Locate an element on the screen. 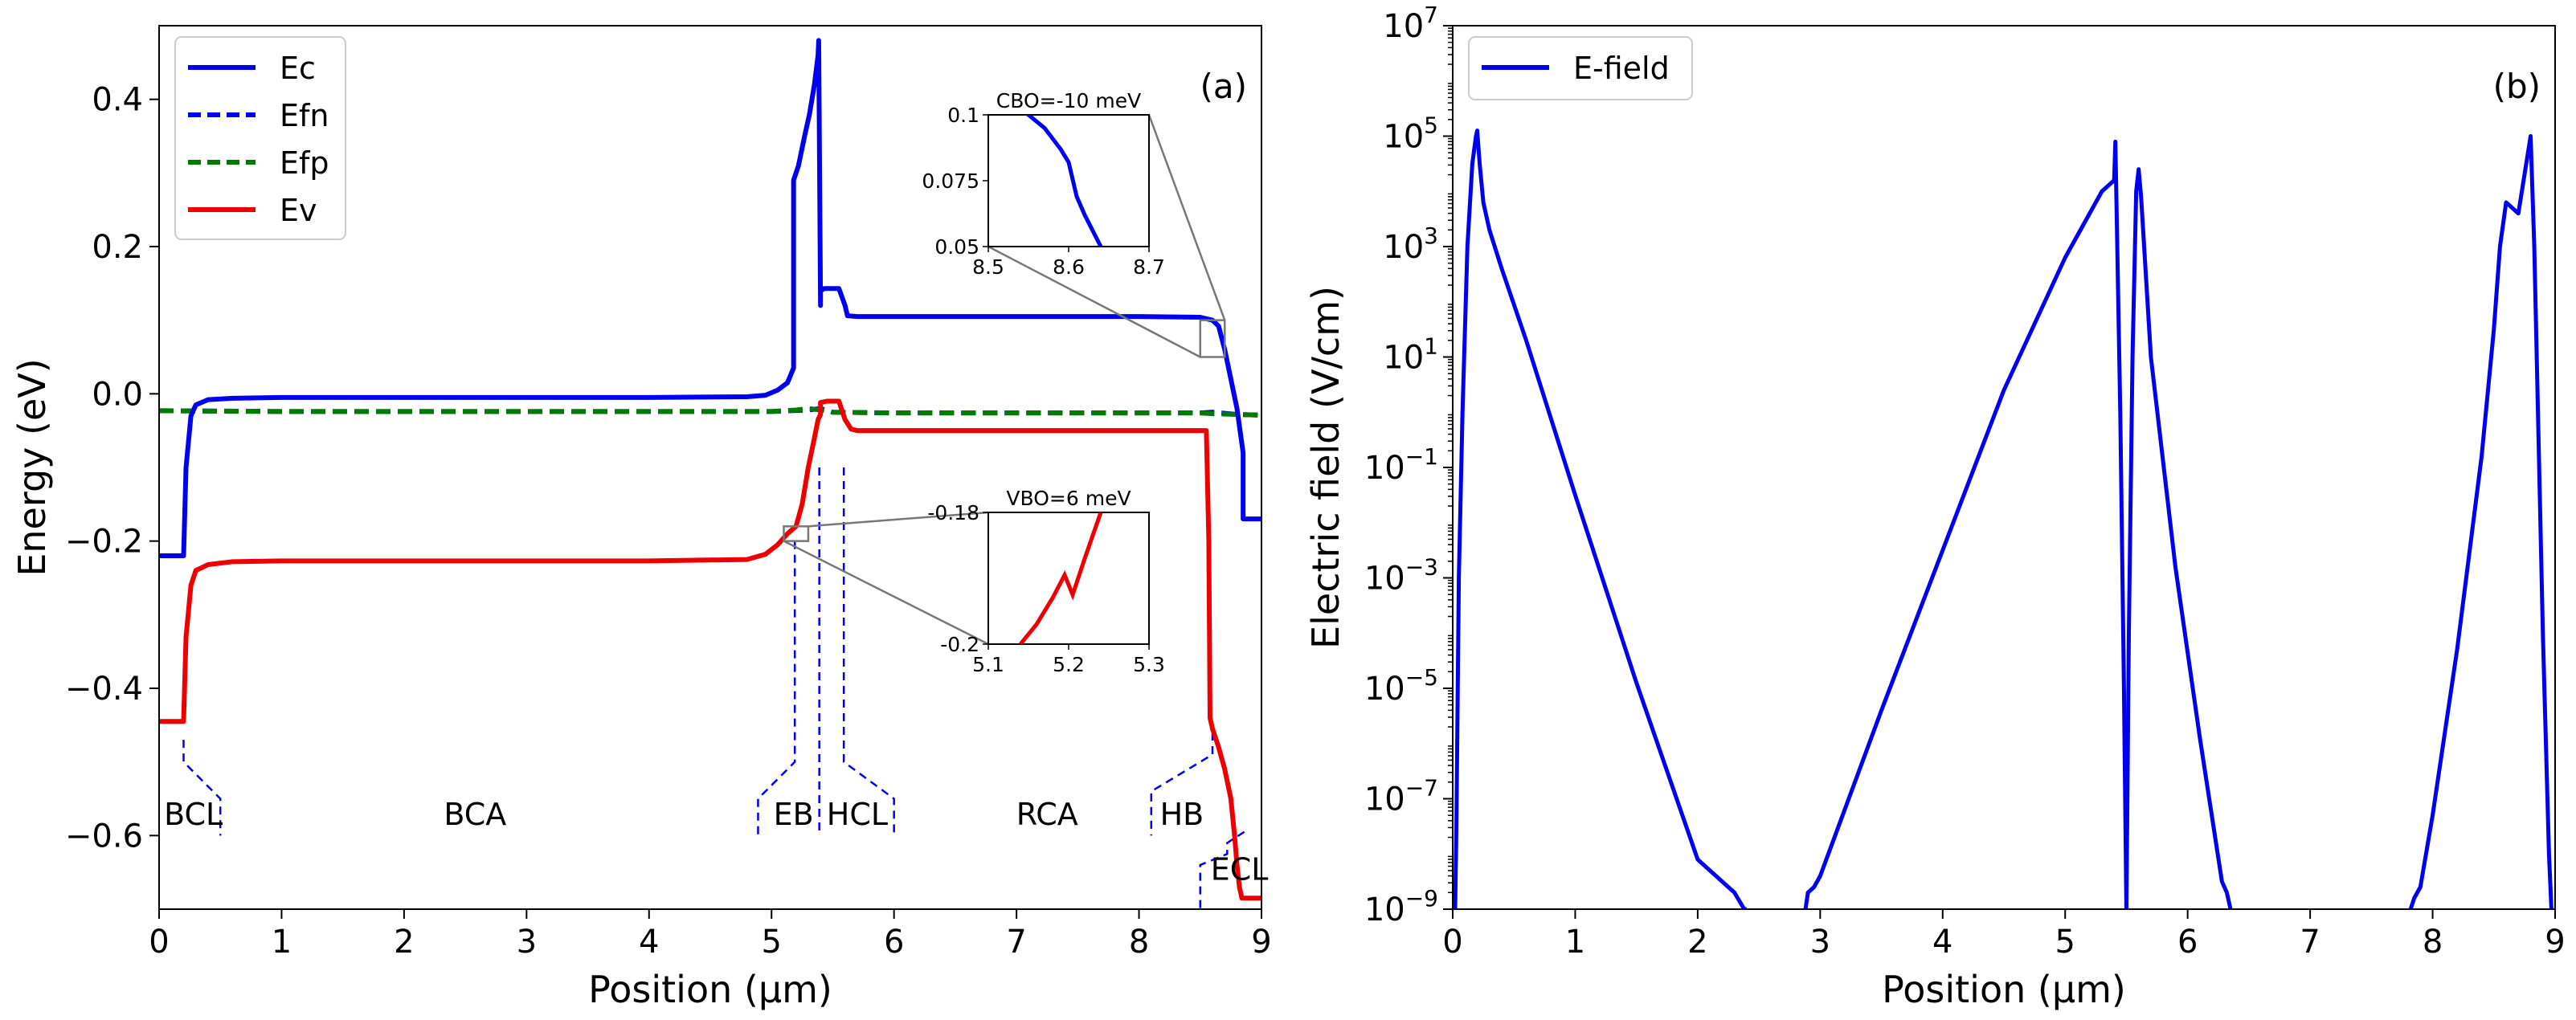 The width and height of the screenshot is (2576, 1020). chart-a-inset-xtick-label: 8.6 is located at coordinates (1069, 267).